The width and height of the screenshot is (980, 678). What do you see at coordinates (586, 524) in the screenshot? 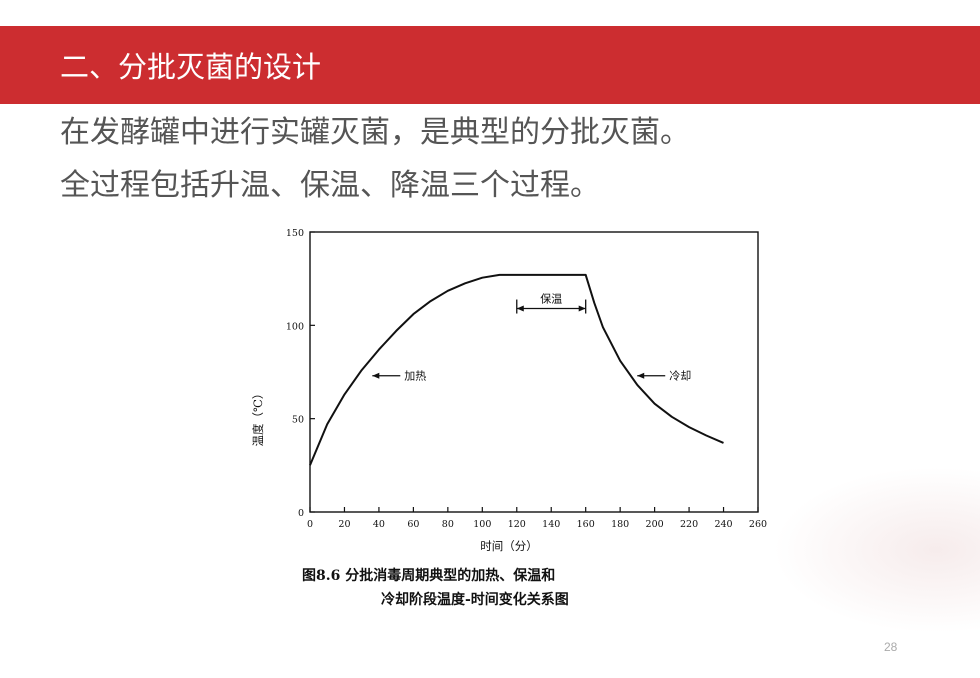
I see `x-tick-label: 160` at bounding box center [586, 524].